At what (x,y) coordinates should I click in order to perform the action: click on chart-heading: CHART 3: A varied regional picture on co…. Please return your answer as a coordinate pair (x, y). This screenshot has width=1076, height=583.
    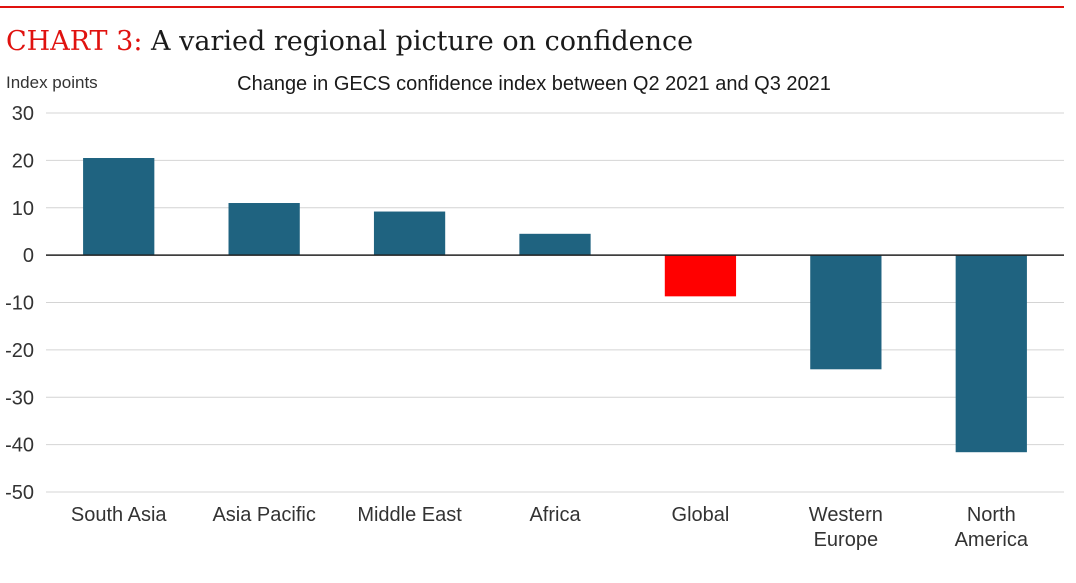
    Looking at the image, I should click on (349, 42).